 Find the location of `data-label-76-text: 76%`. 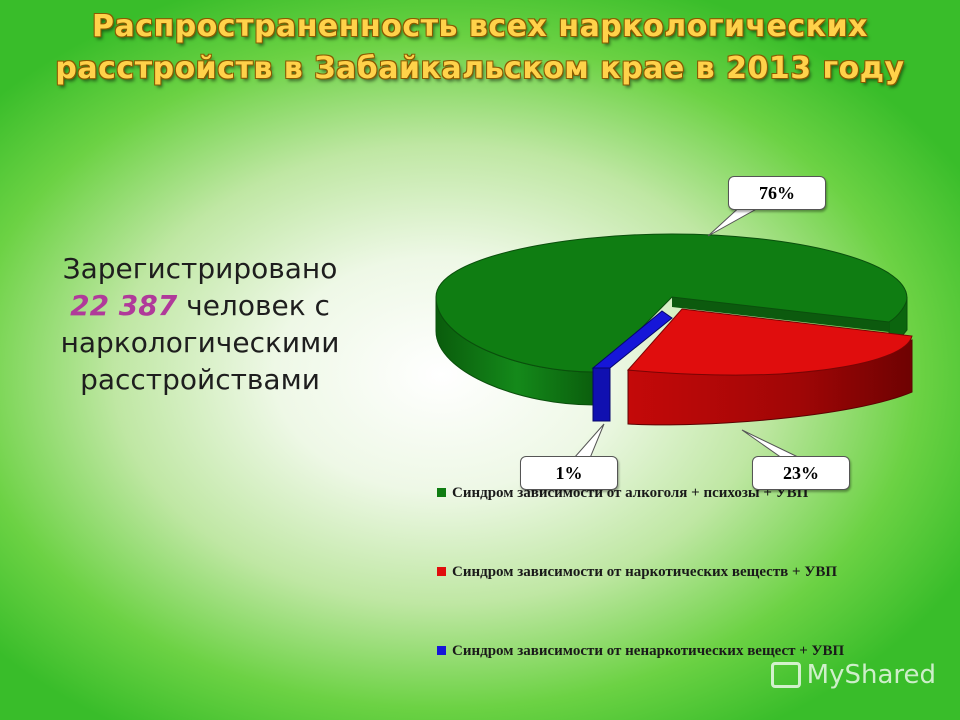

data-label-76-text: 76% is located at coordinates (777, 193).